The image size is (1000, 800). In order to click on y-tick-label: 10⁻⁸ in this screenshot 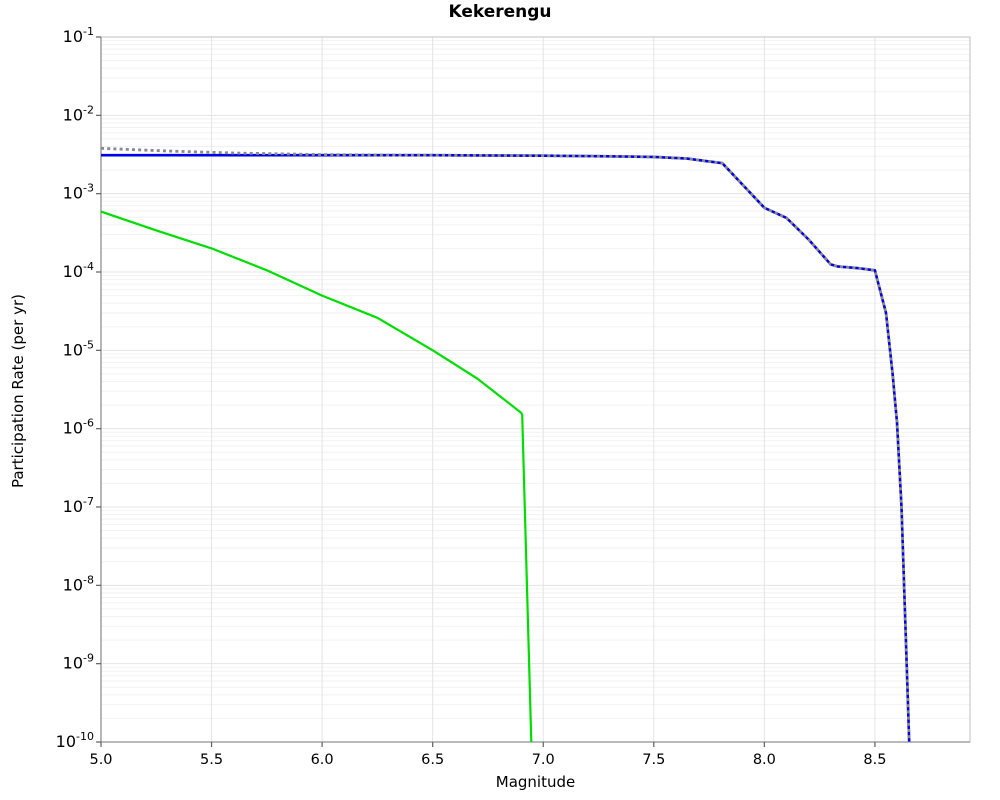, I will do `click(78, 583)`.